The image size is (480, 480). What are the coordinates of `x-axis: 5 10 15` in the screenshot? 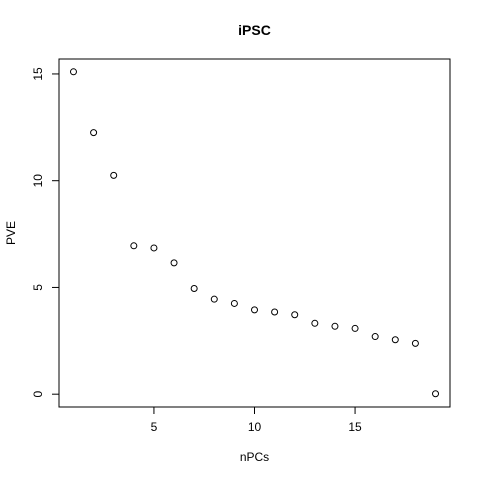 It's located at (256, 420).